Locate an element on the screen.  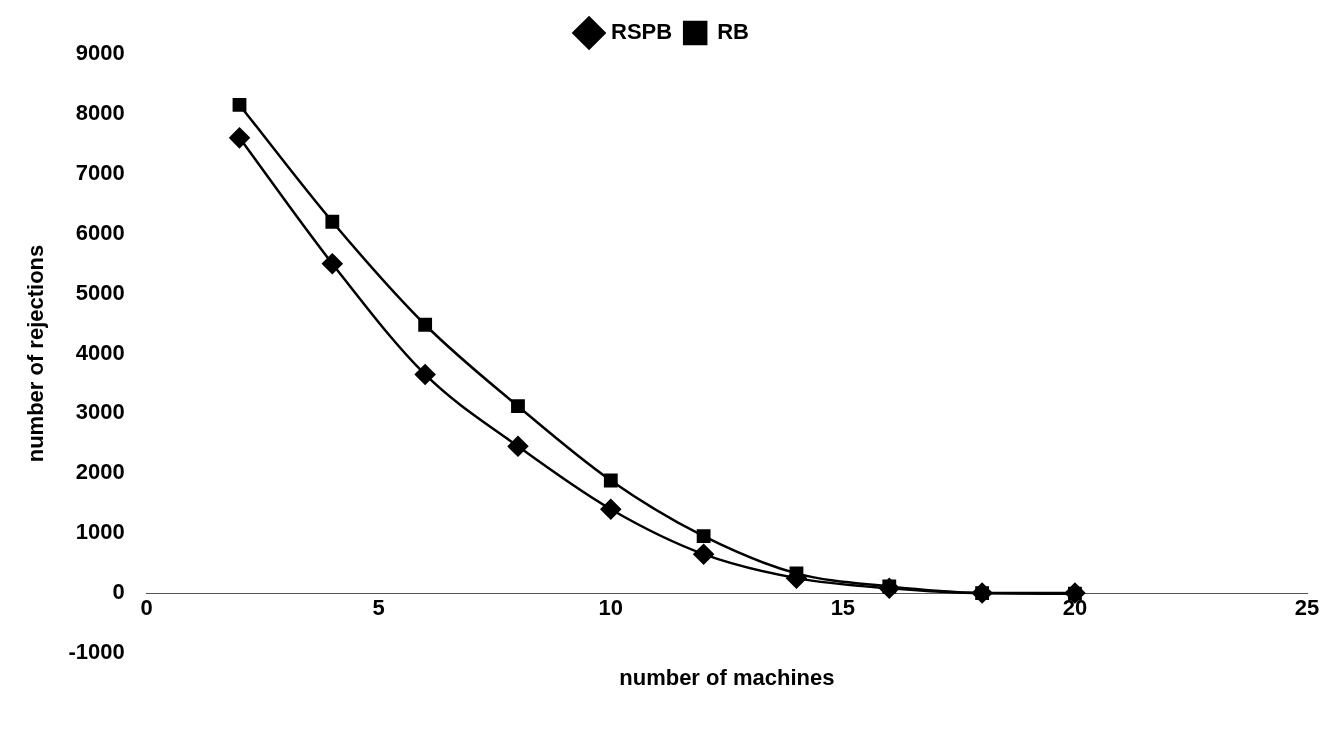
x-tick-label: 0 is located at coordinates (146, 608).